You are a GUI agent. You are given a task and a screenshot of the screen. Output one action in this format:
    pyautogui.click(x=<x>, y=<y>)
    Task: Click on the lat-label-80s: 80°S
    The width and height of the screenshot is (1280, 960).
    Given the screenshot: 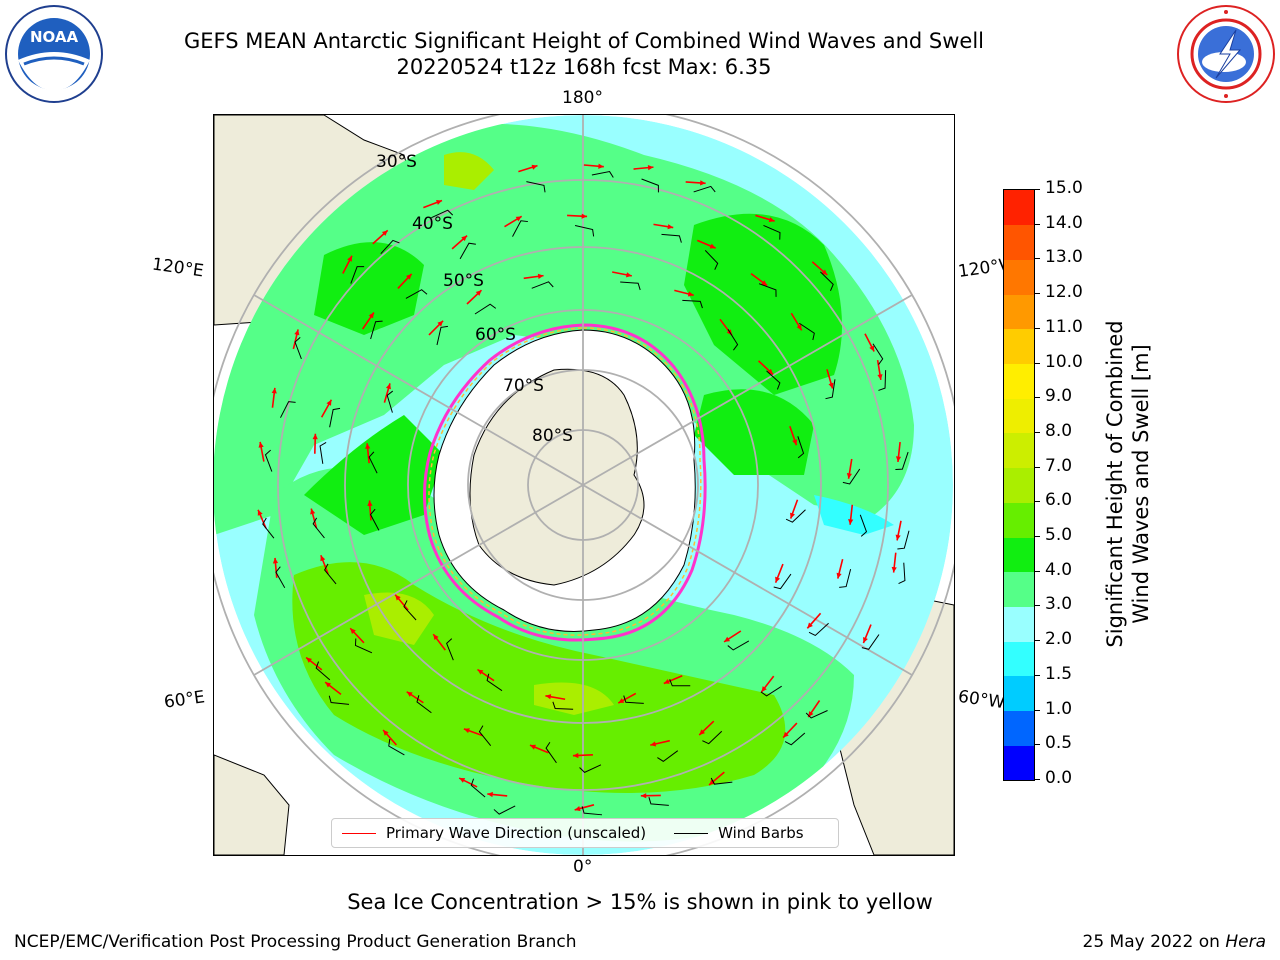 What is the action you would take?
    pyautogui.click(x=552, y=436)
    